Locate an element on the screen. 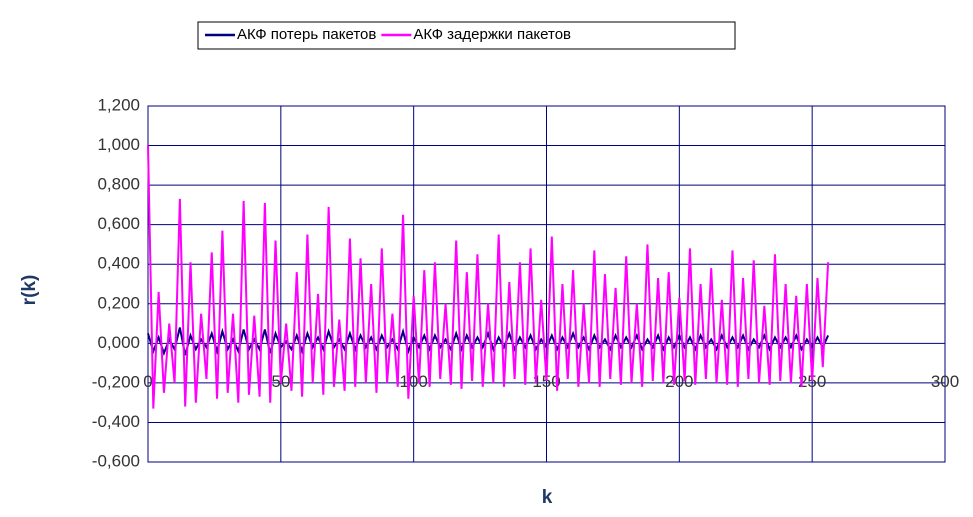 The width and height of the screenshot is (973, 517). x-tick-label: 100 is located at coordinates (413, 381).